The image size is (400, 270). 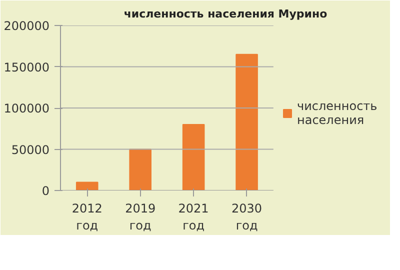 What do you see at coordinates (247, 217) in the screenshot?
I see `x-tick-label: 2030 год` at bounding box center [247, 217].